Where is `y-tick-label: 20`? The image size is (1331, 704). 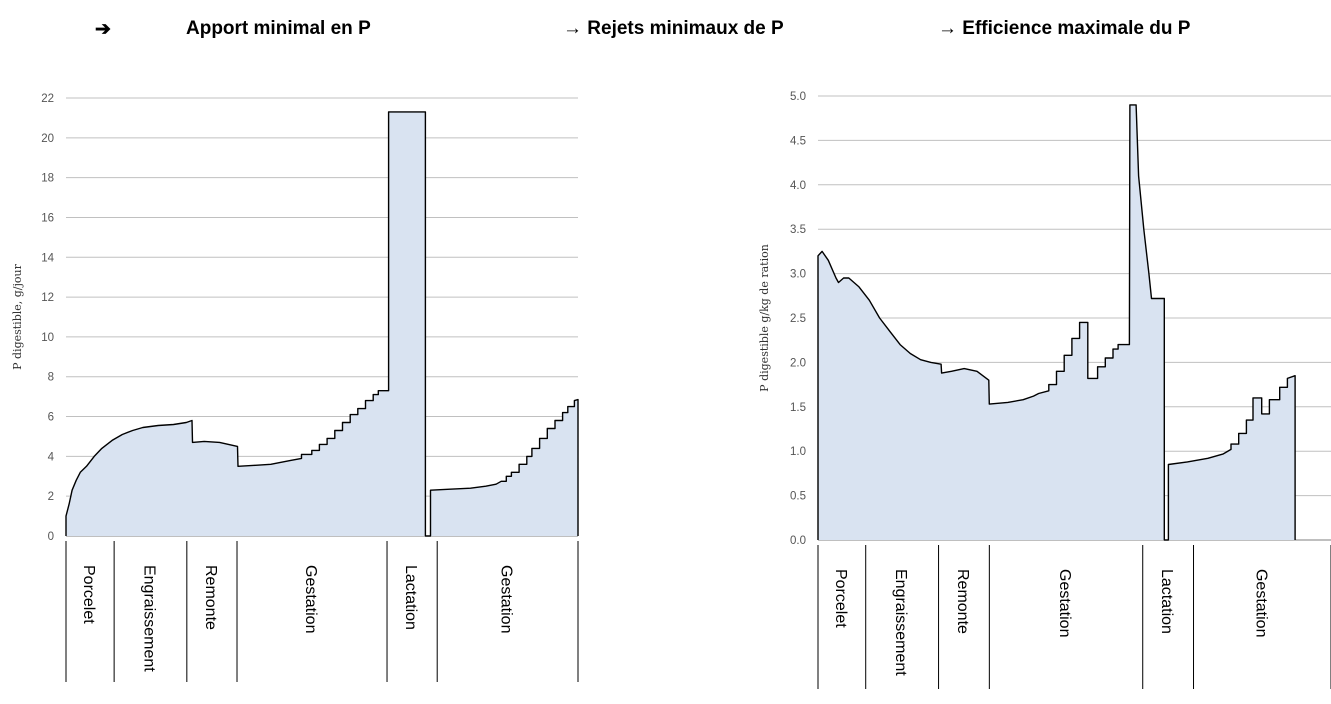
y-tick-label: 20 is located at coordinates (47, 139).